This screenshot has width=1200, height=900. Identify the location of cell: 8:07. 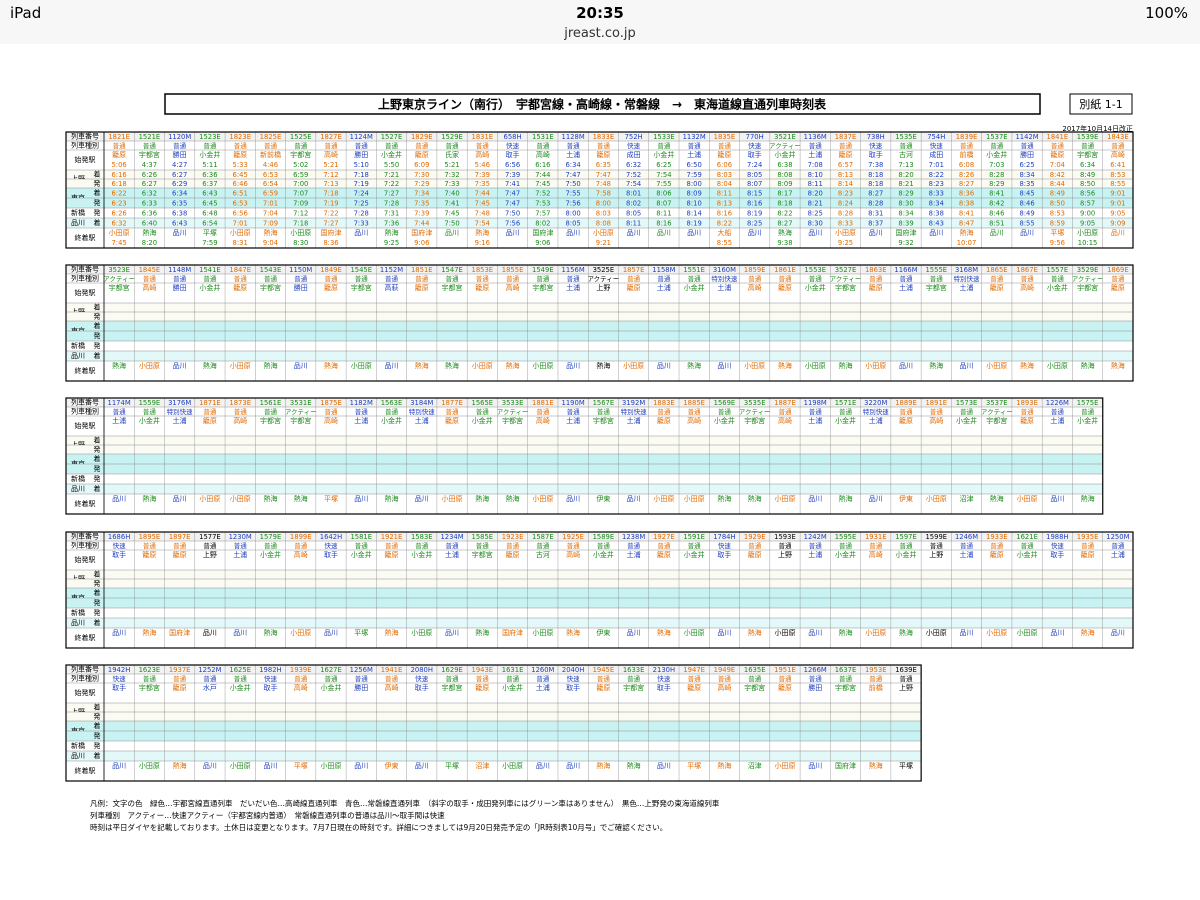
(754, 184).